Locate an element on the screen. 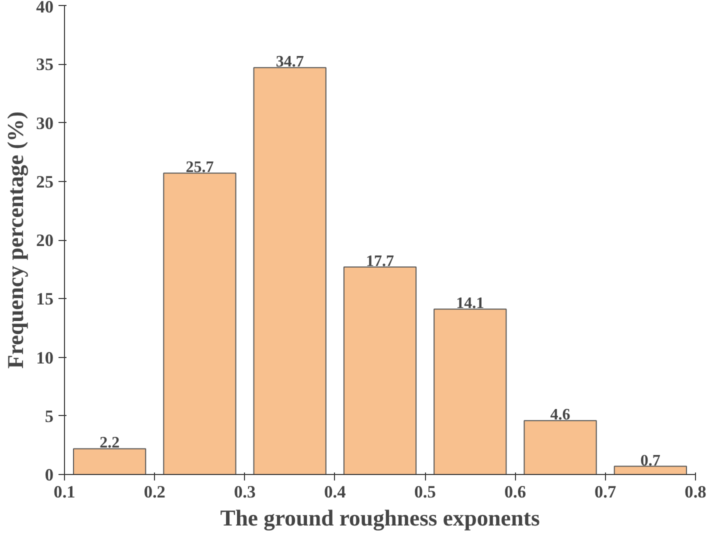 The width and height of the screenshot is (721, 539). x-tick-label: 0.3 is located at coordinates (245, 492).